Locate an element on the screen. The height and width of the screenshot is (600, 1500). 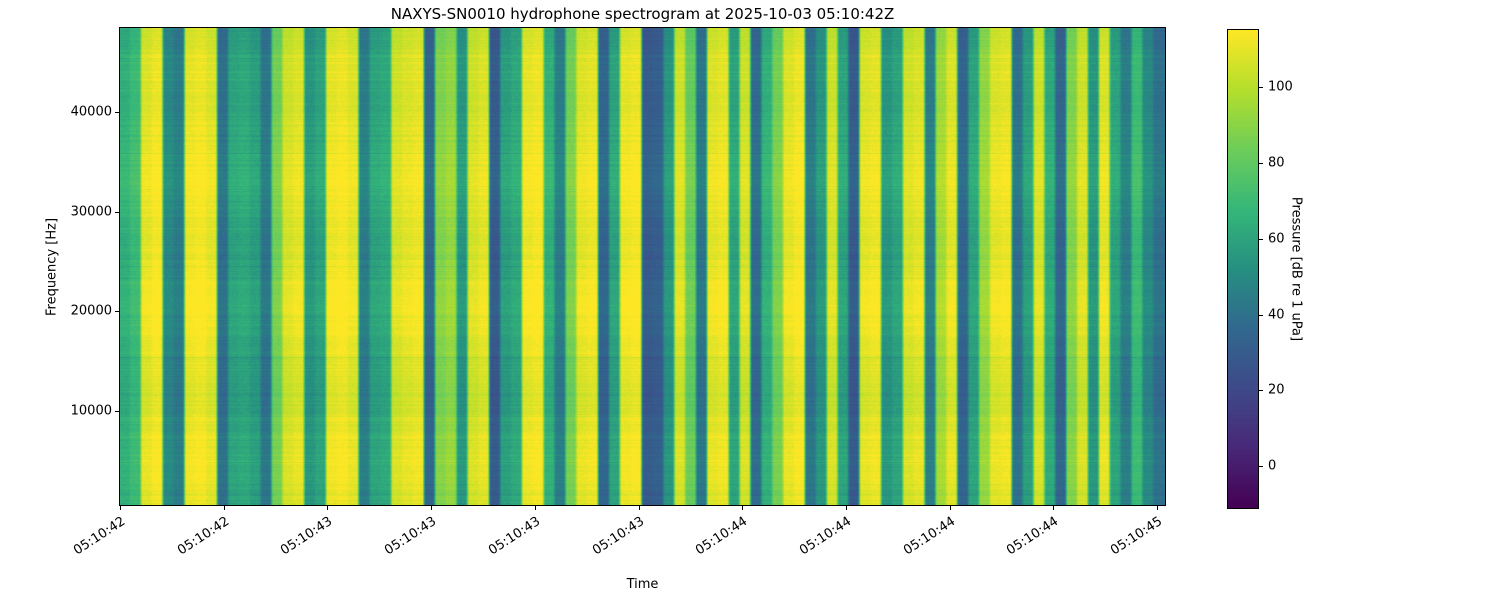
y-tick-label: 40000 is located at coordinates (91, 112).